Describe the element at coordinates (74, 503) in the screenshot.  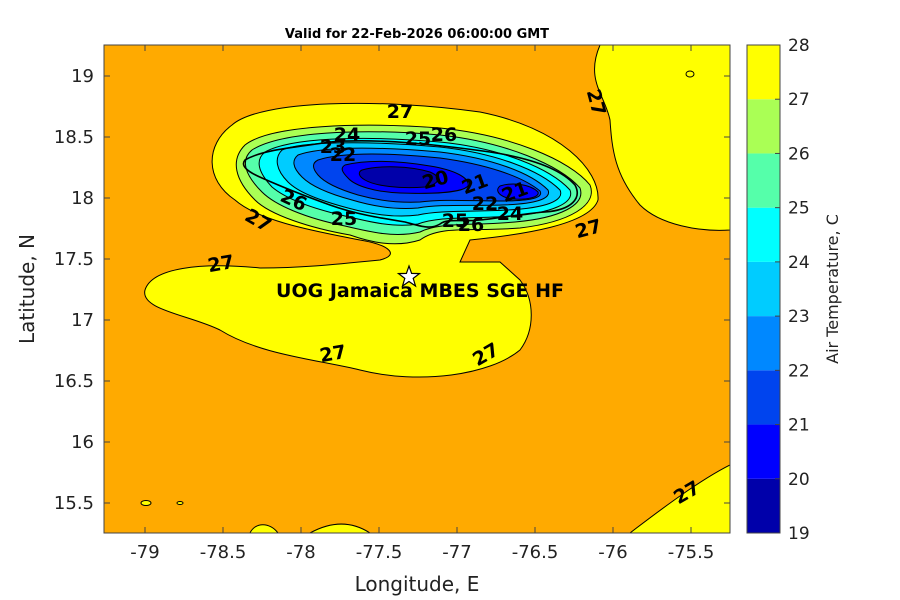
I see `y-tick-label: 15.5` at that location.